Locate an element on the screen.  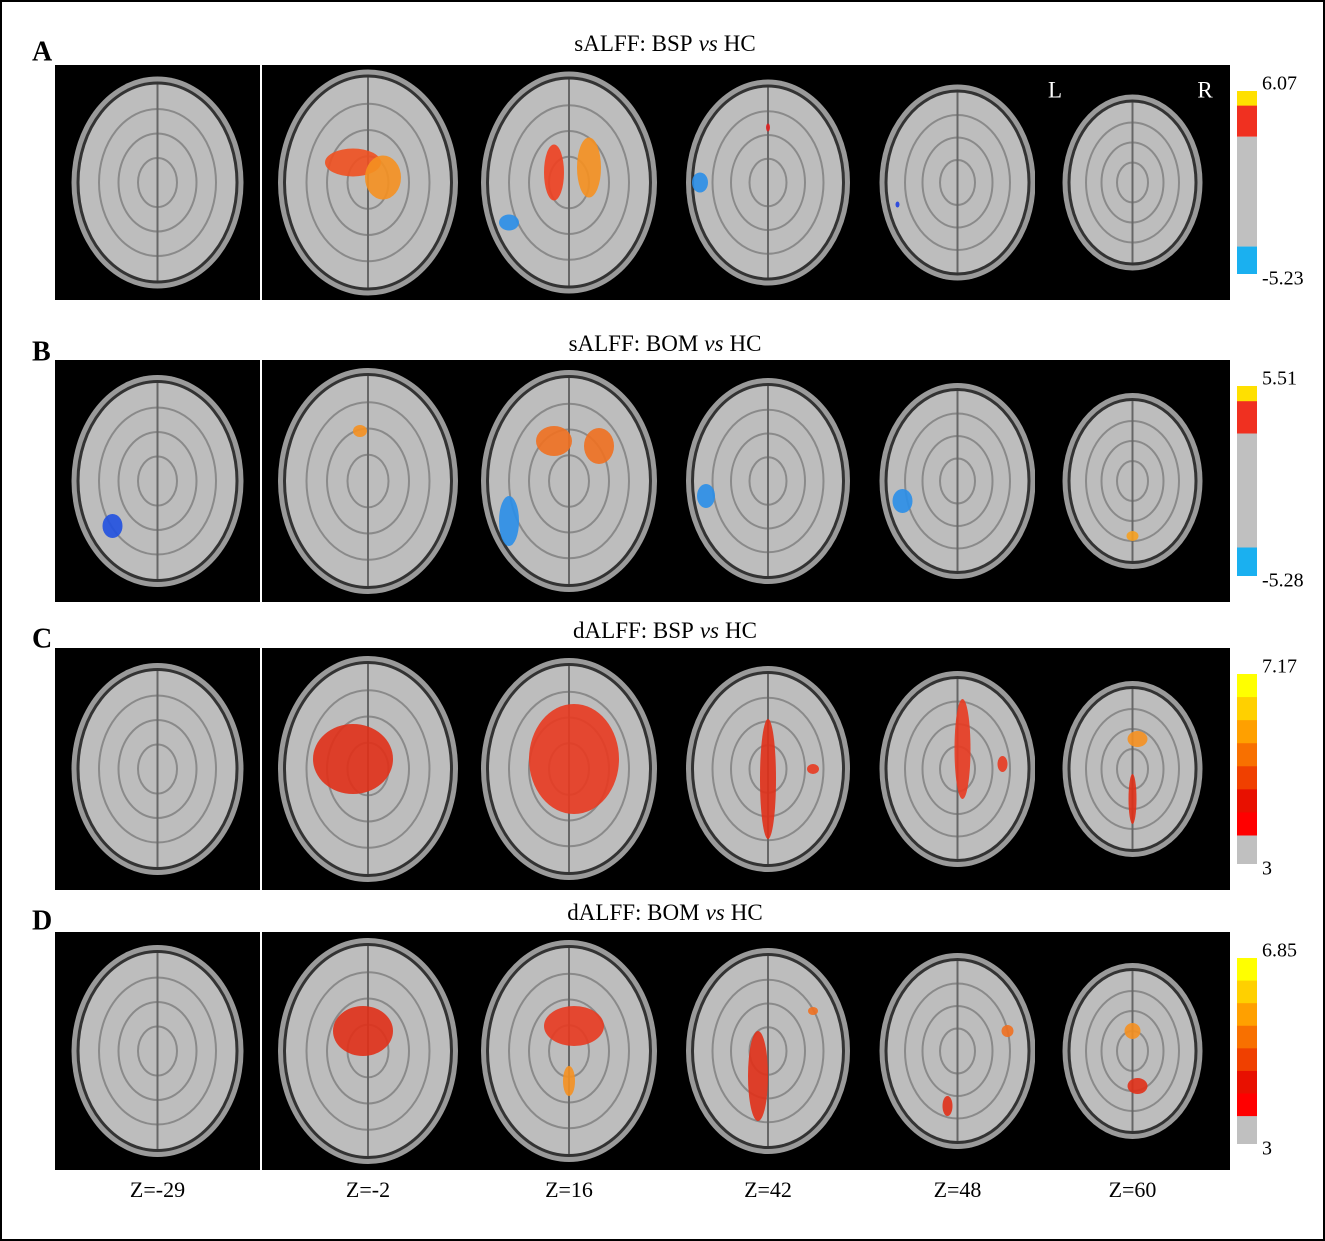
cb-max: 6.07 is located at coordinates (1279, 84).